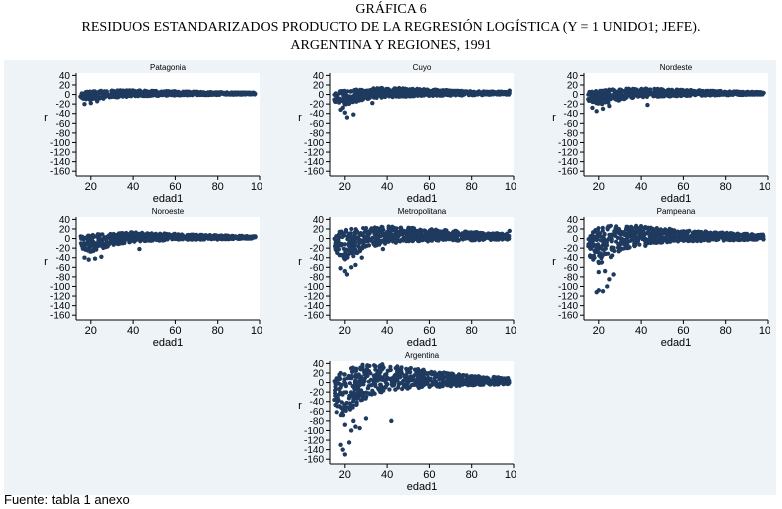 The height and width of the screenshot is (509, 782). Describe the element at coordinates (510, 475) in the screenshot. I see `x-tick-label: 100` at that location.